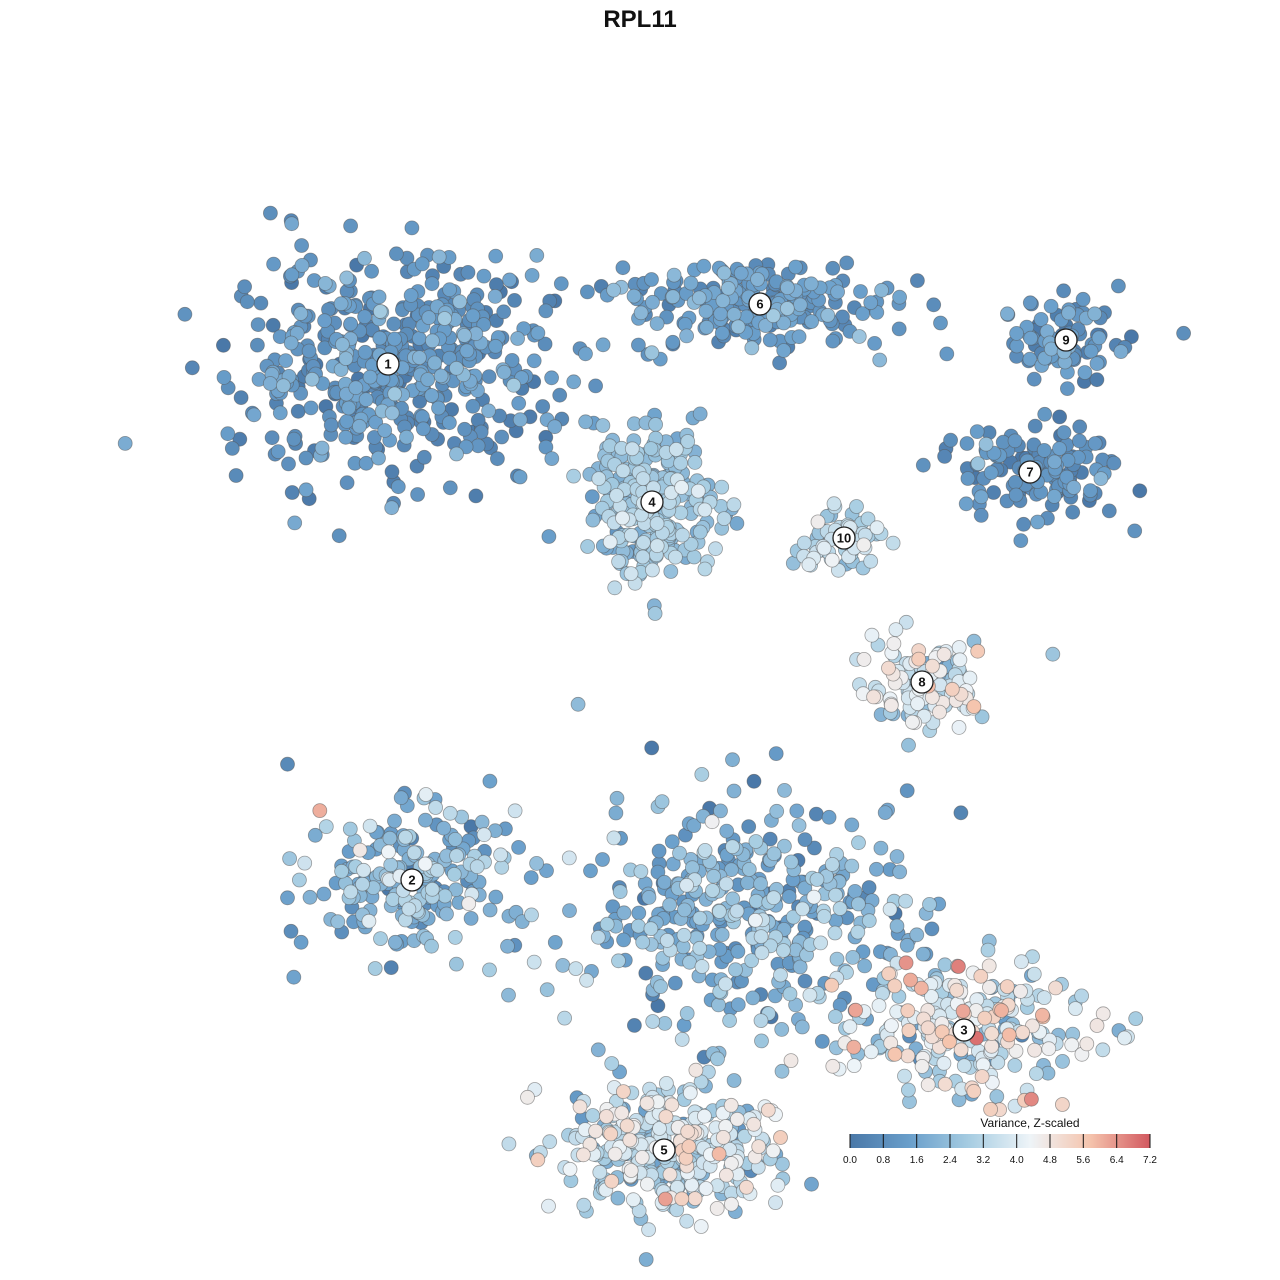 The height and width of the screenshot is (1280, 1280). I want to click on legend-tick-label: 7.2, so click(1150, 1160).